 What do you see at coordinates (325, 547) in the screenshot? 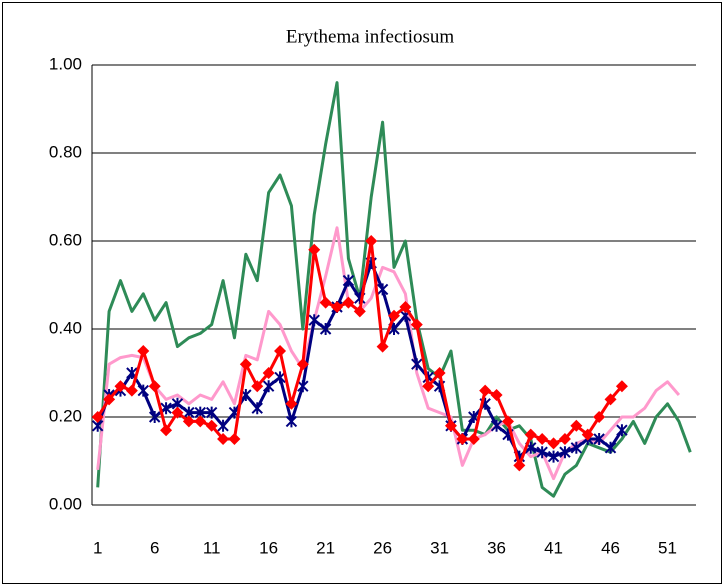
I see `x-tick-label: 21` at bounding box center [325, 547].